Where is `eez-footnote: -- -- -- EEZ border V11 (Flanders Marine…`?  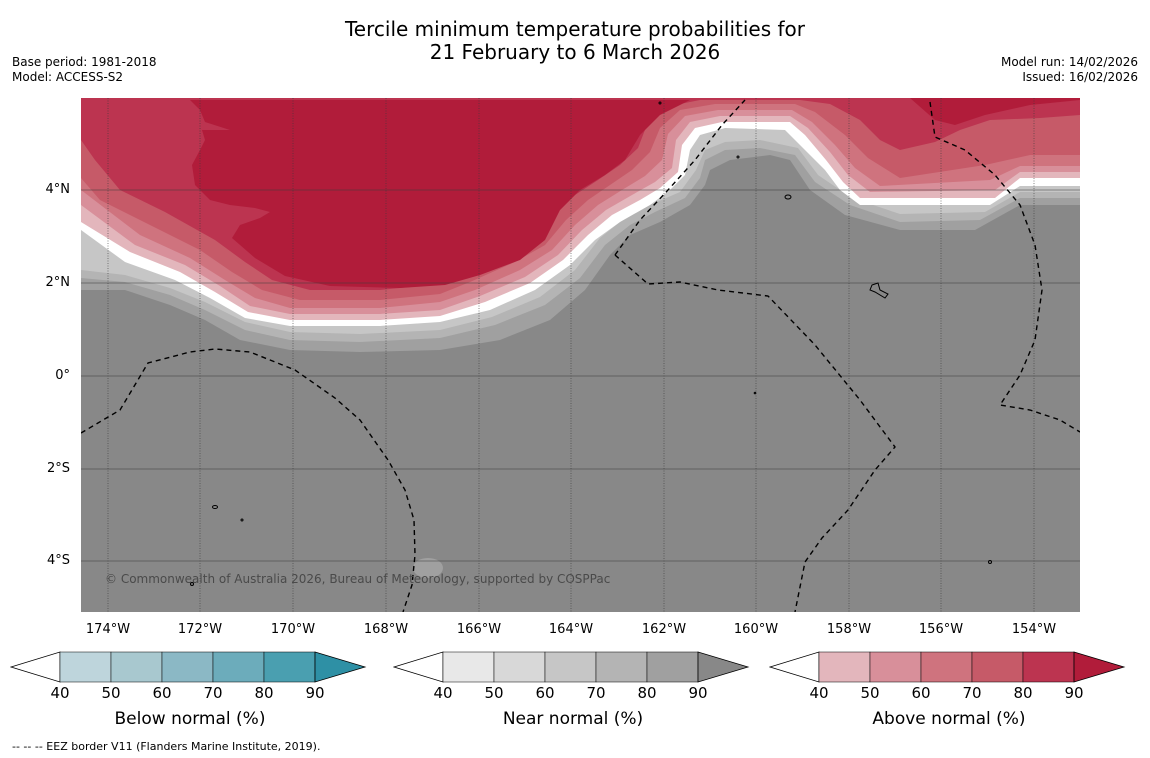 eez-footnote: -- -- -- EEZ border V11 (Flanders Marine… is located at coordinates (166, 746).